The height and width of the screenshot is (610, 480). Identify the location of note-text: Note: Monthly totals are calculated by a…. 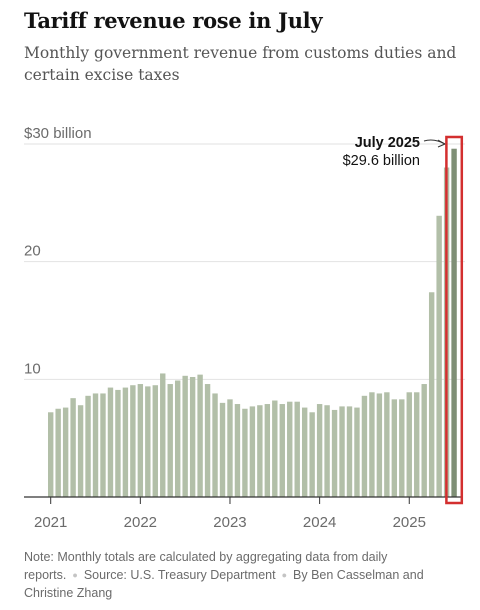
(206, 566).